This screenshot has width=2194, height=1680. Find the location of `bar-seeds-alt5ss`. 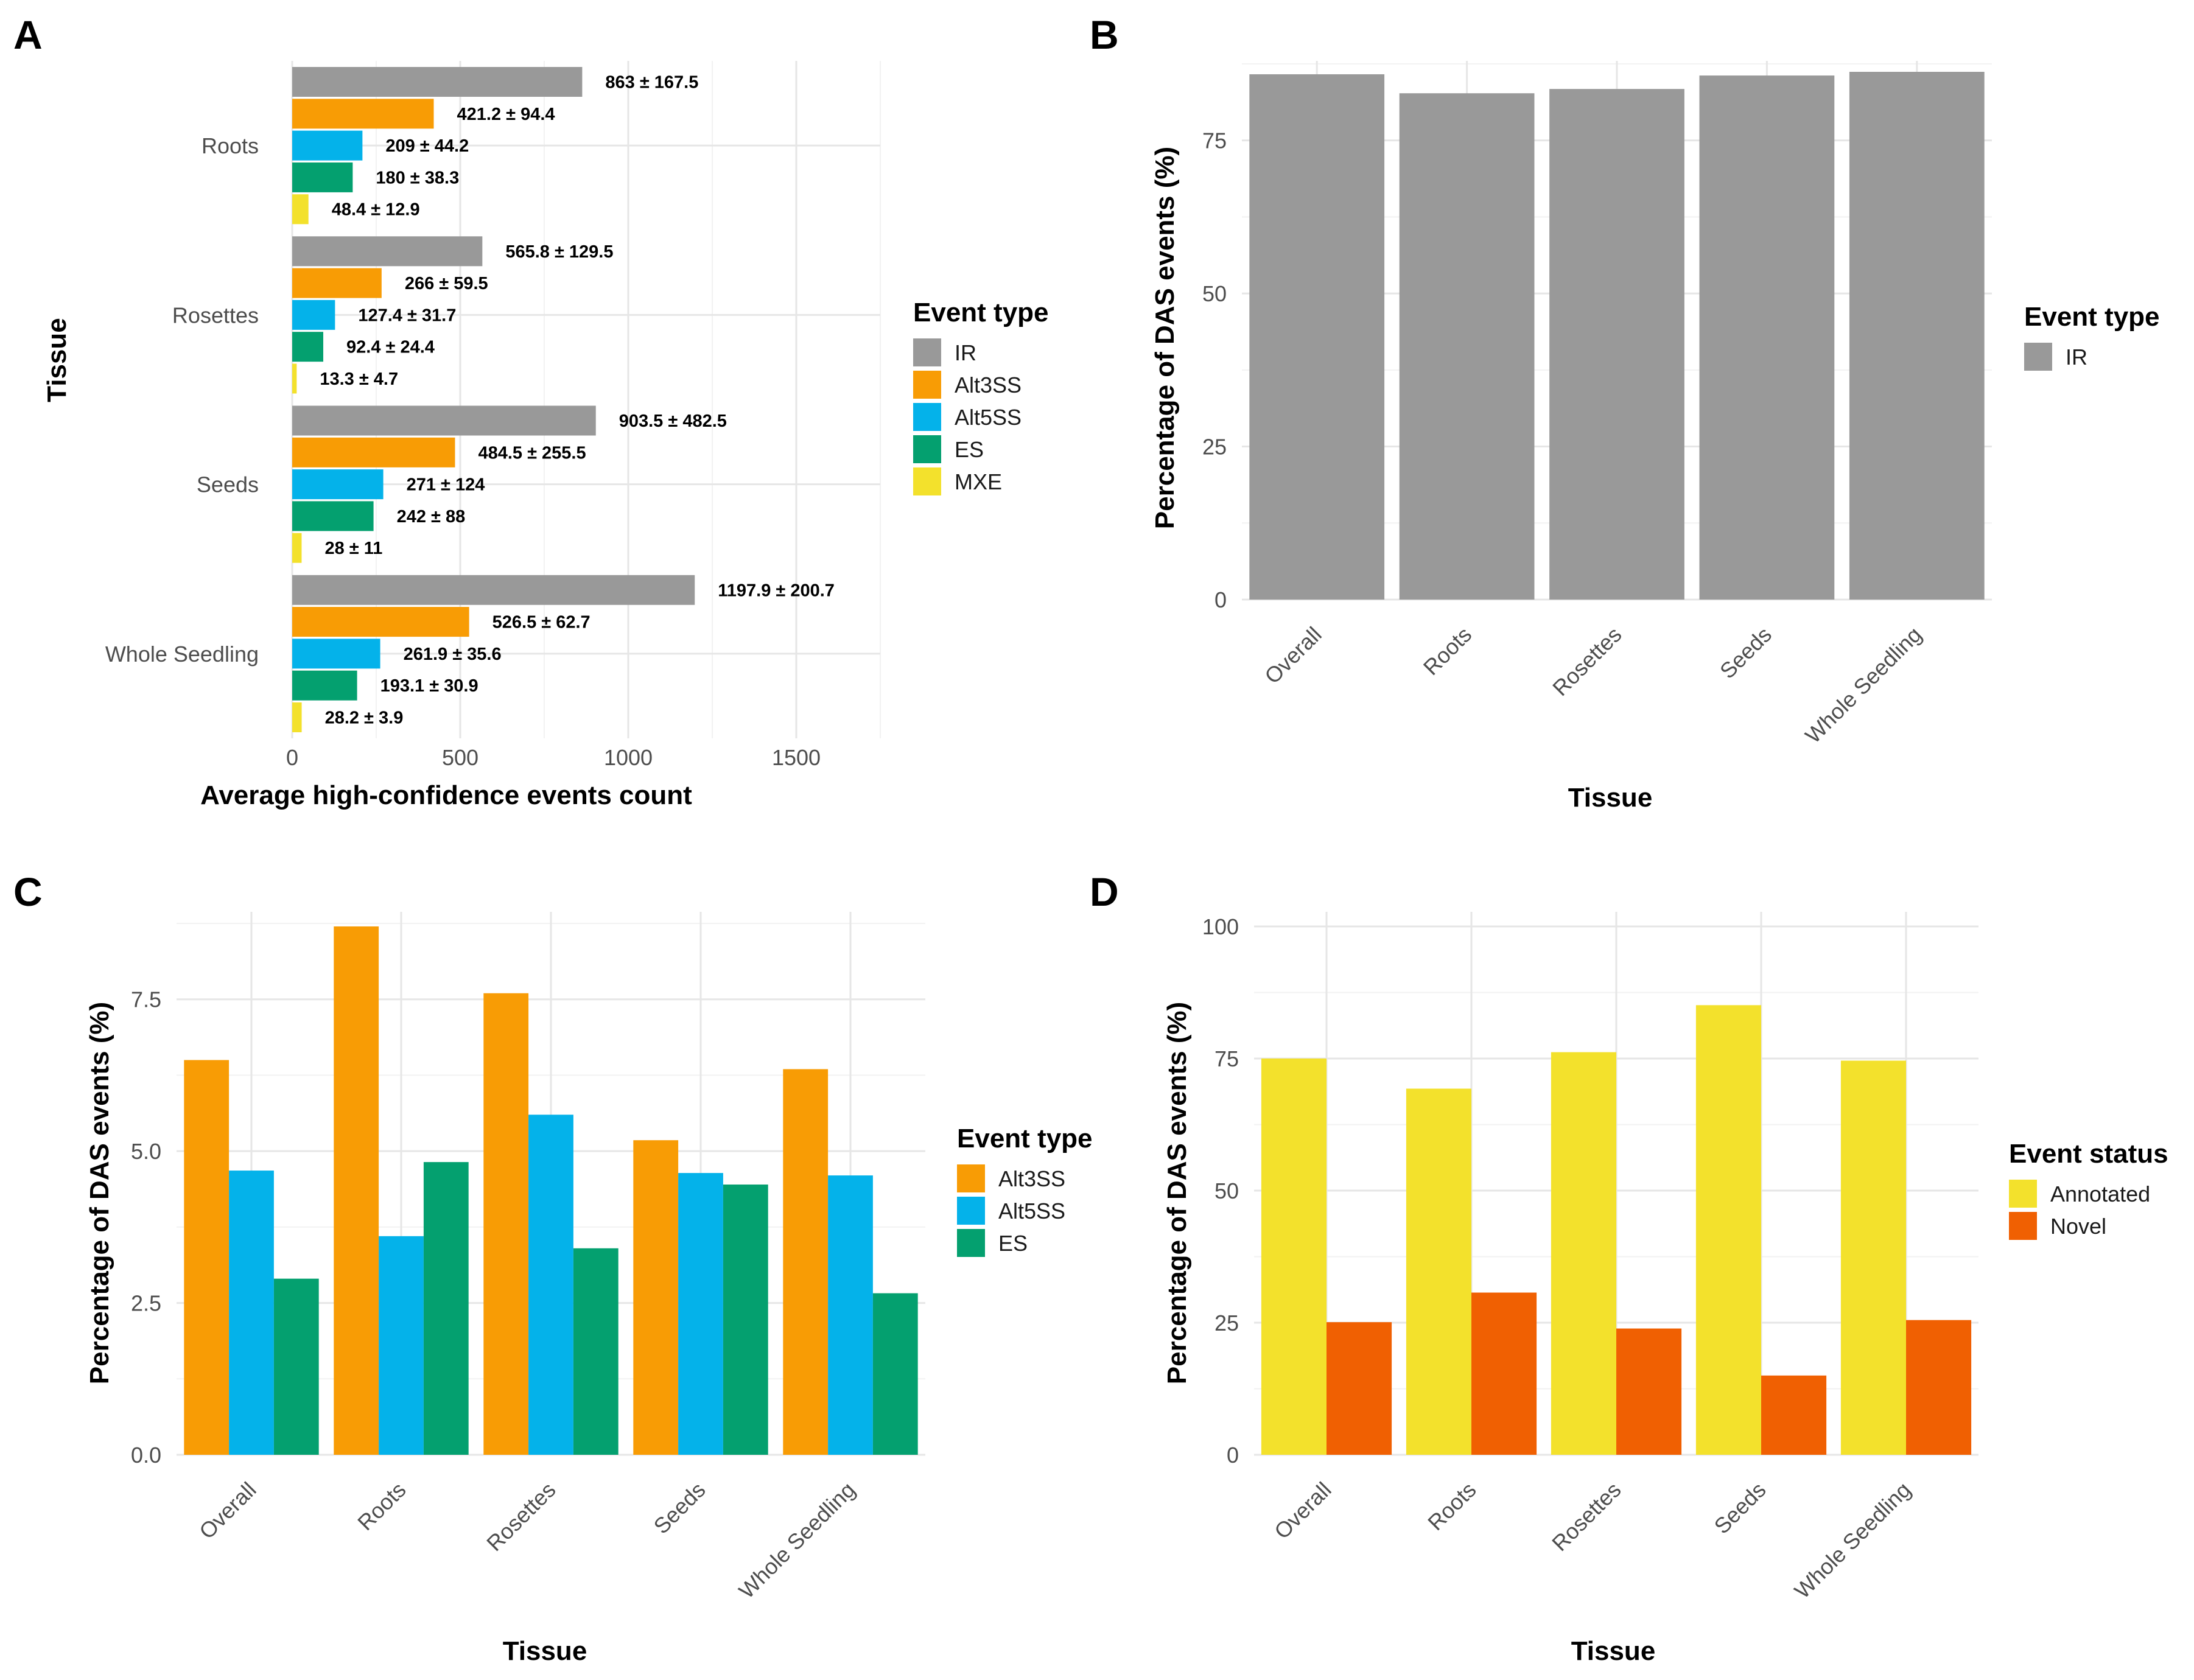

bar-seeds-alt5ss is located at coordinates (338, 484).